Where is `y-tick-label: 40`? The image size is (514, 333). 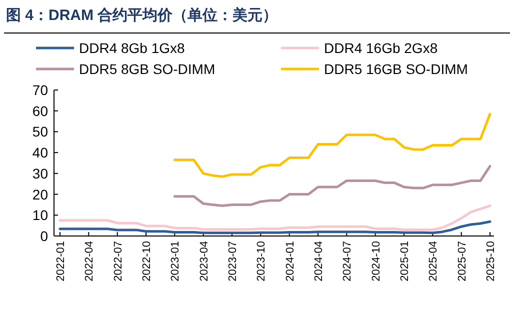 y-tick-label: 40 is located at coordinates (40, 152).